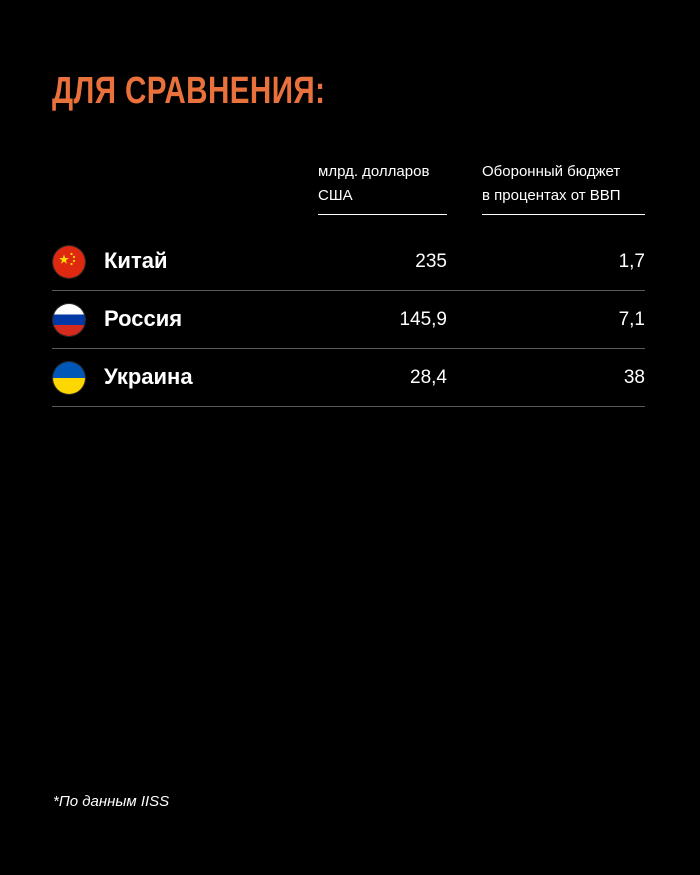 This screenshot has width=700, height=875. I want to click on value-gdp: 1,7, so click(631, 261).